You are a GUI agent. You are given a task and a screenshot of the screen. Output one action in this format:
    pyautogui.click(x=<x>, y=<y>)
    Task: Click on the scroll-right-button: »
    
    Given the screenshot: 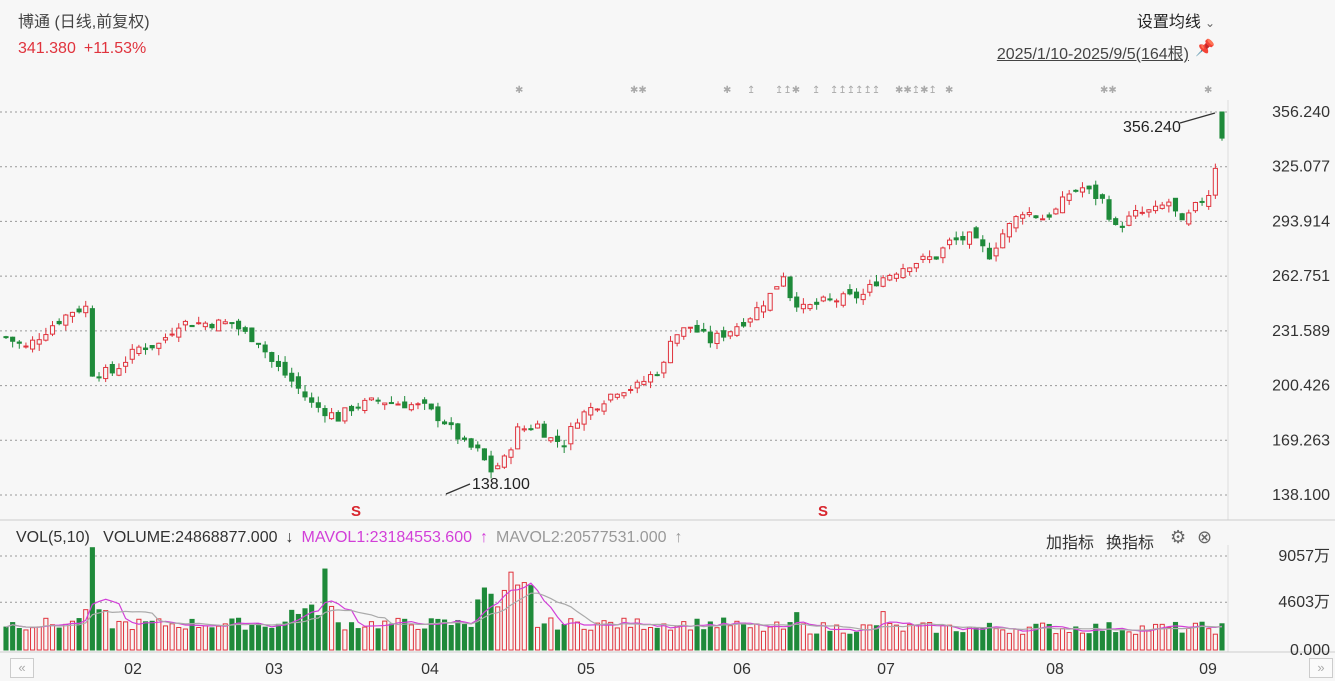 What is the action you would take?
    pyautogui.click(x=1321, y=668)
    